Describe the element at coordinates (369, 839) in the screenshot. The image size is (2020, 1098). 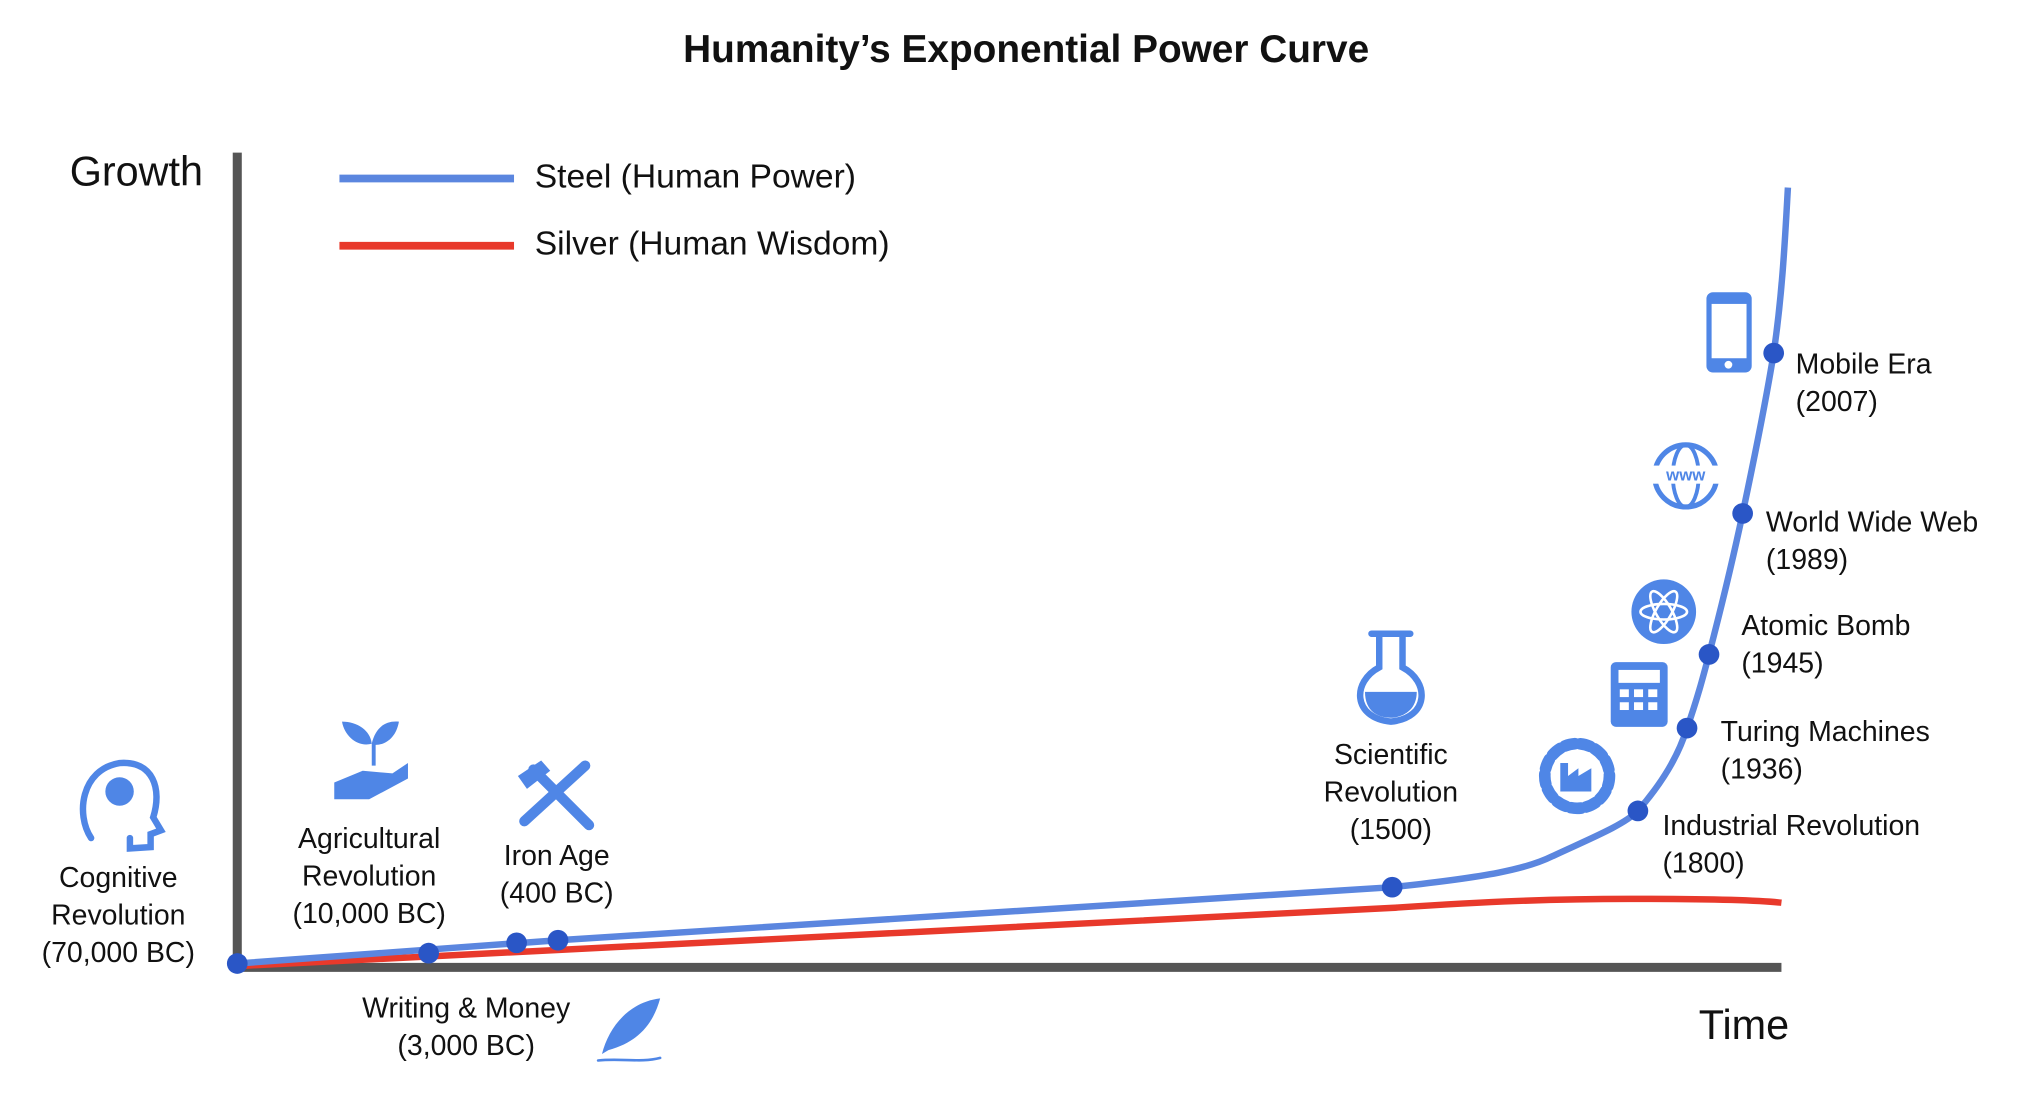
I see `milestone-label: Agricultural` at that location.